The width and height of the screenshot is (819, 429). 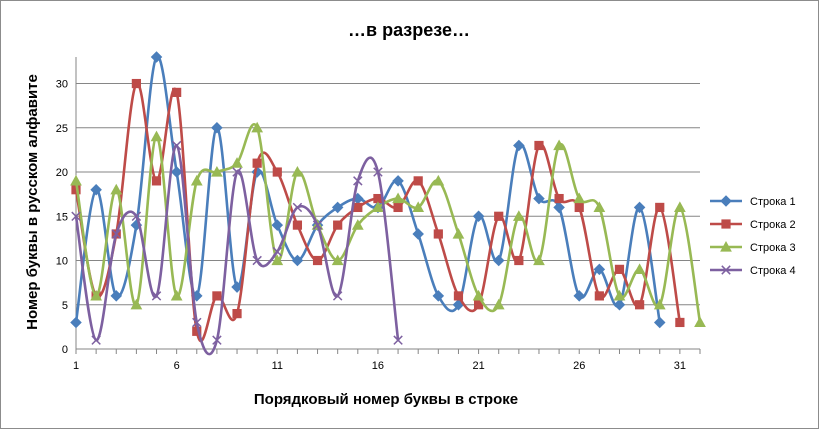 What do you see at coordinates (32, 202) in the screenshot?
I see `y-axis-title: Номер буквы в русском алфавите` at bounding box center [32, 202].